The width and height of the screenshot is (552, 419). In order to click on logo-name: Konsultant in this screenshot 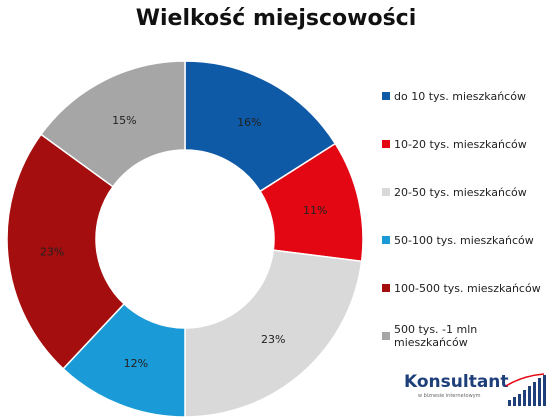, I will do `click(456, 382)`.